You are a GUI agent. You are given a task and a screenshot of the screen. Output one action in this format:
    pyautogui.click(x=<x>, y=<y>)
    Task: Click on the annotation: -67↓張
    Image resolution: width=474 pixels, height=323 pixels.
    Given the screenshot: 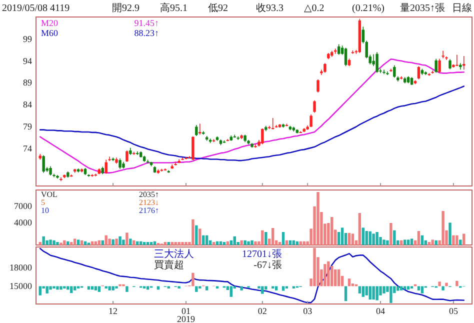 What is the action you would take?
    pyautogui.click(x=268, y=265)
    